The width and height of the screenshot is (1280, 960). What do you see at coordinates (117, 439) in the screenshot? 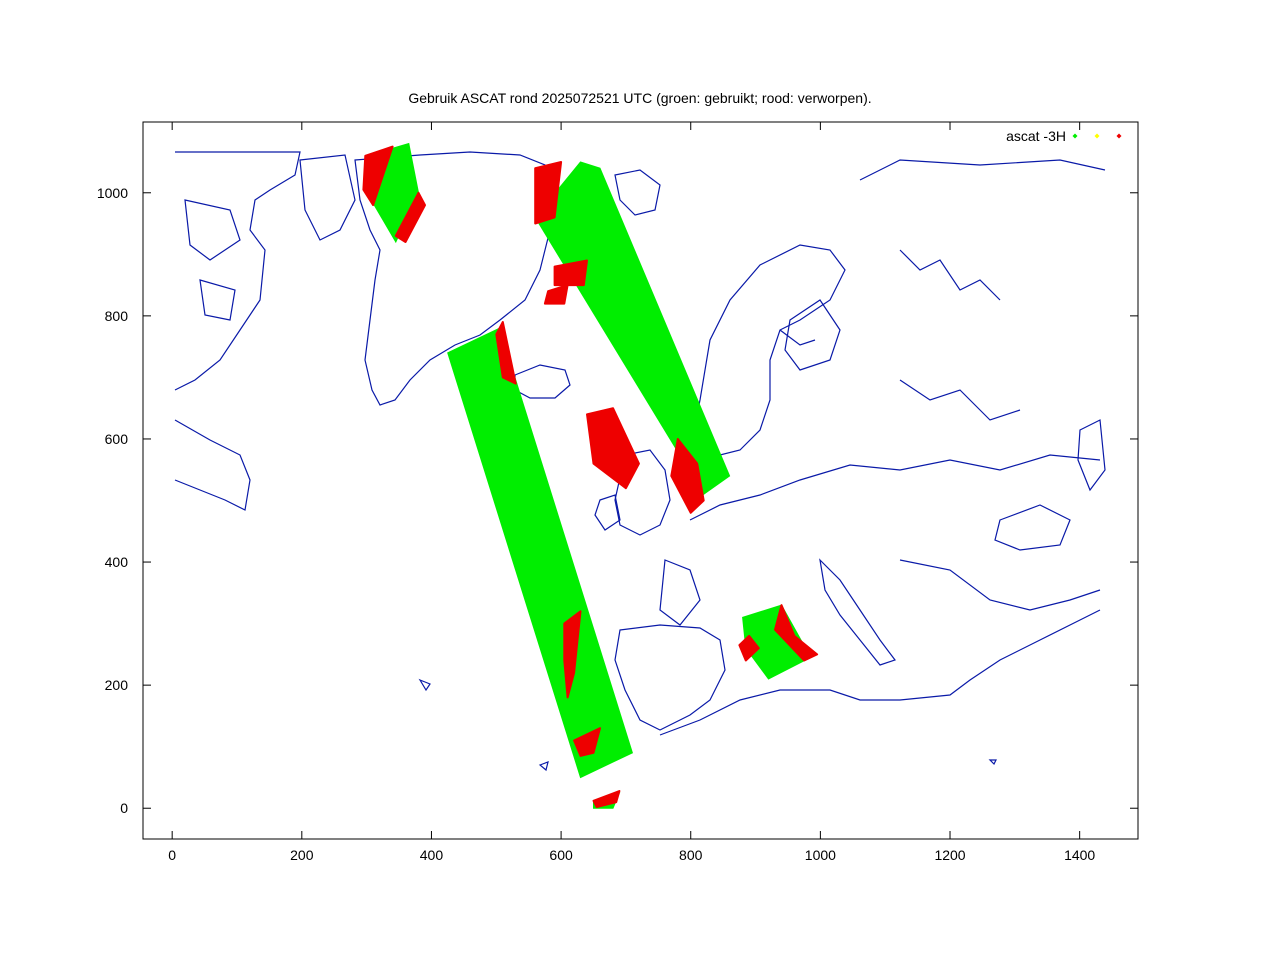
I see `y-tick-label: 600` at bounding box center [117, 439].